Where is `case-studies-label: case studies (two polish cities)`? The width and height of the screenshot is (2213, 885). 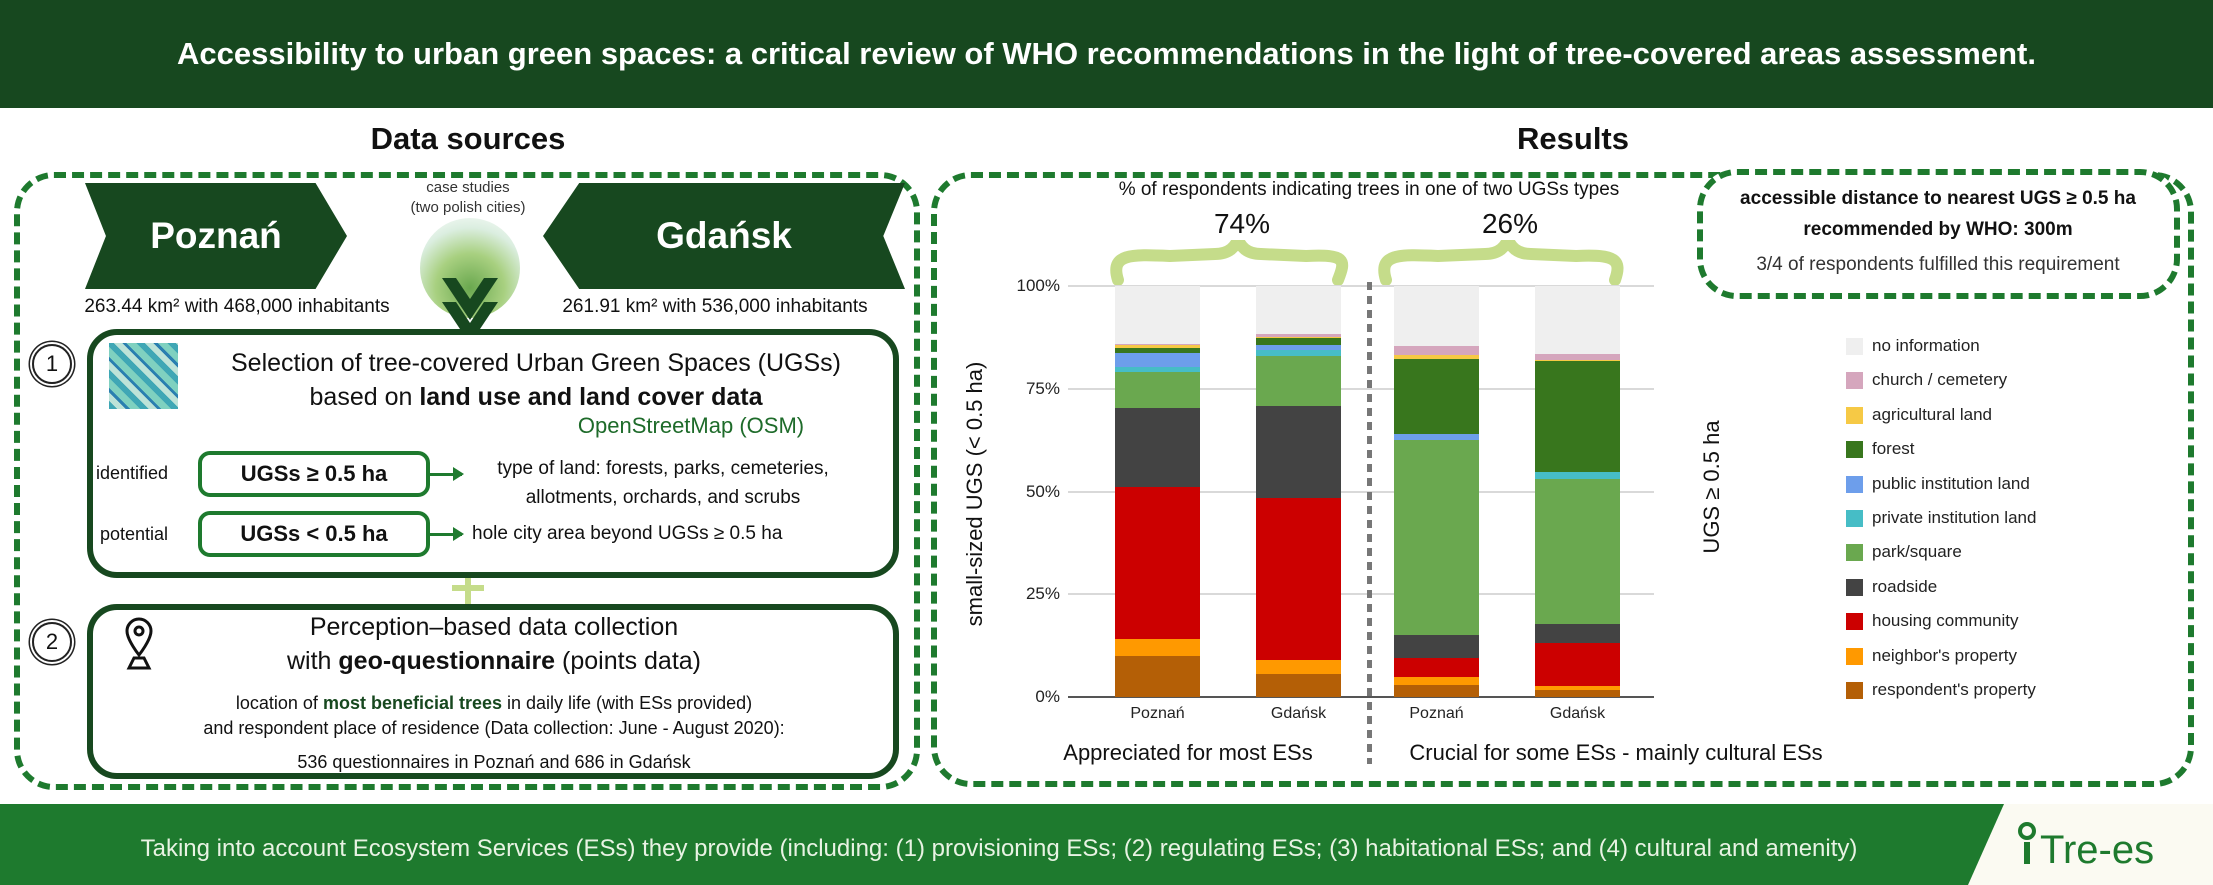 case-studies-label: case studies (two polish cities) is located at coordinates (467, 198).